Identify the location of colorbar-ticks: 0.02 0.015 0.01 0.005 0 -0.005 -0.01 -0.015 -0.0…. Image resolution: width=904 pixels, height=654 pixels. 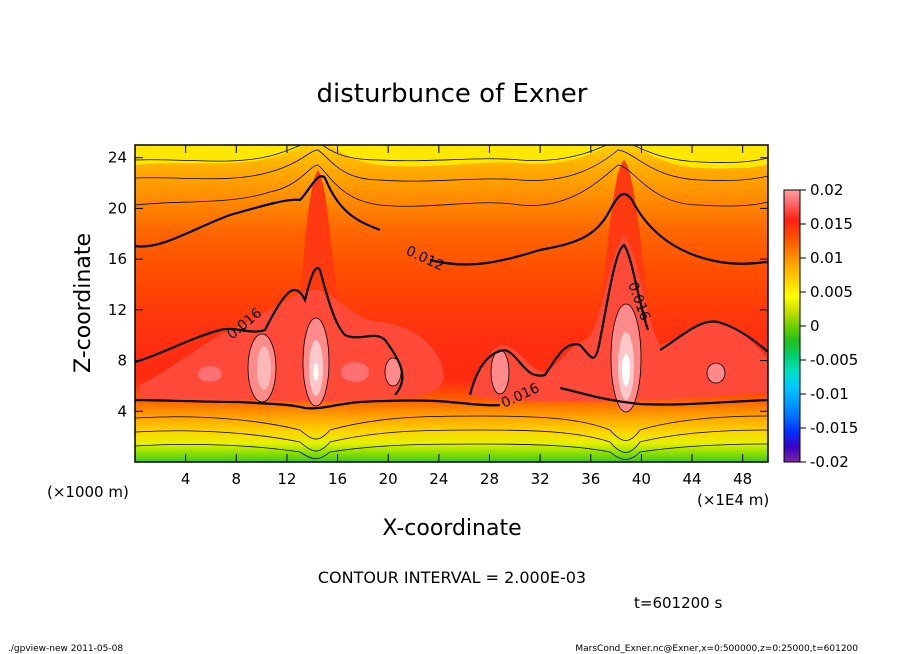
(829, 326).